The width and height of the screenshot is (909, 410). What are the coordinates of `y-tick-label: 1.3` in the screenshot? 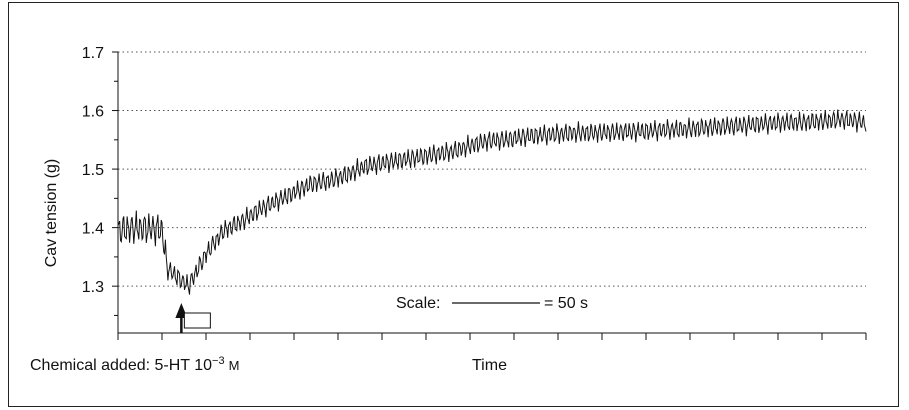 It's located at (93, 287).